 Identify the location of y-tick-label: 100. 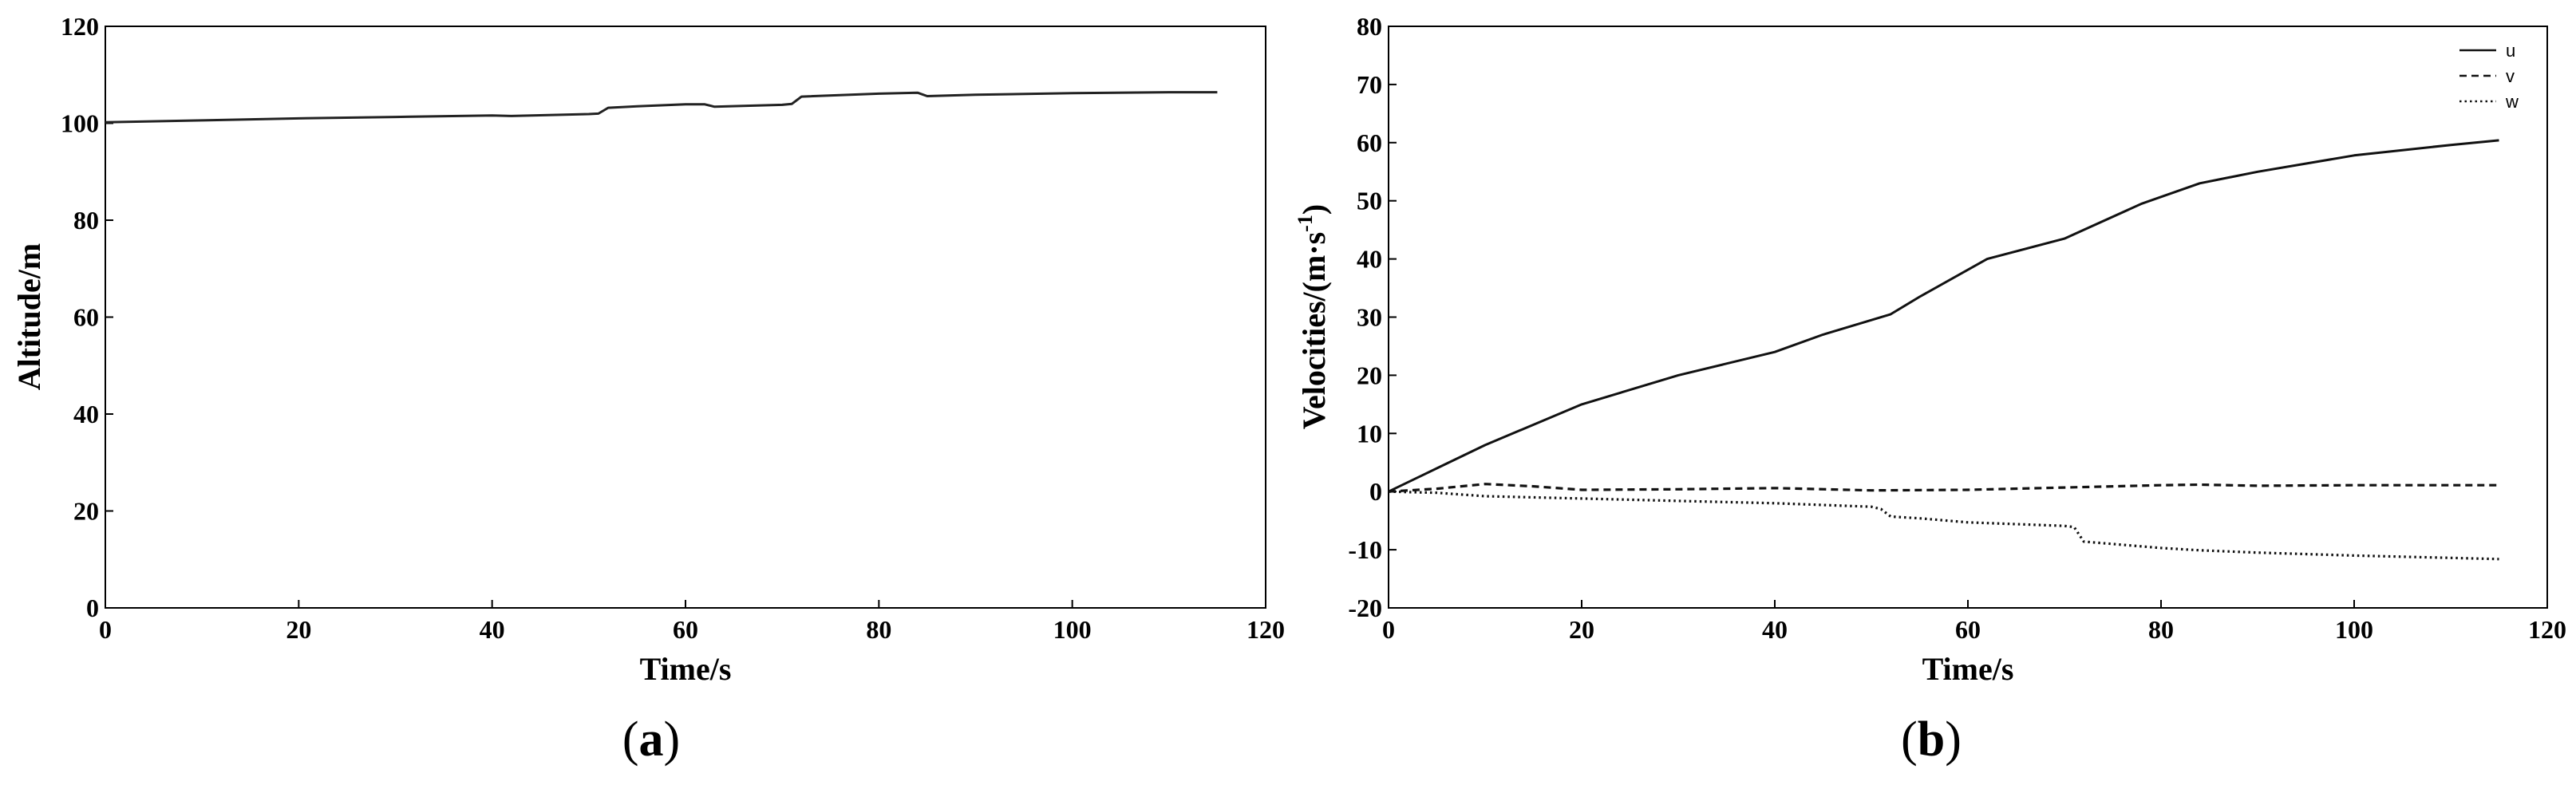
(80, 123).